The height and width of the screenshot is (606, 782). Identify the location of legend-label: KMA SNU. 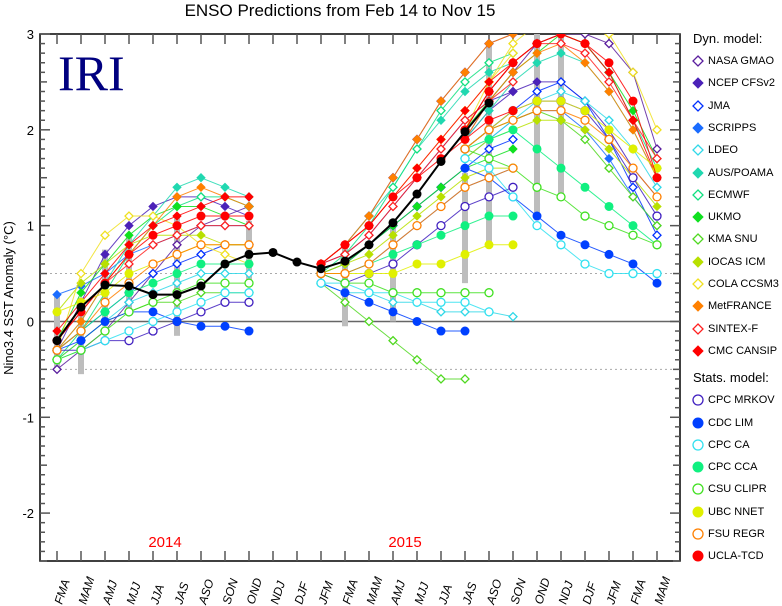
(733, 239).